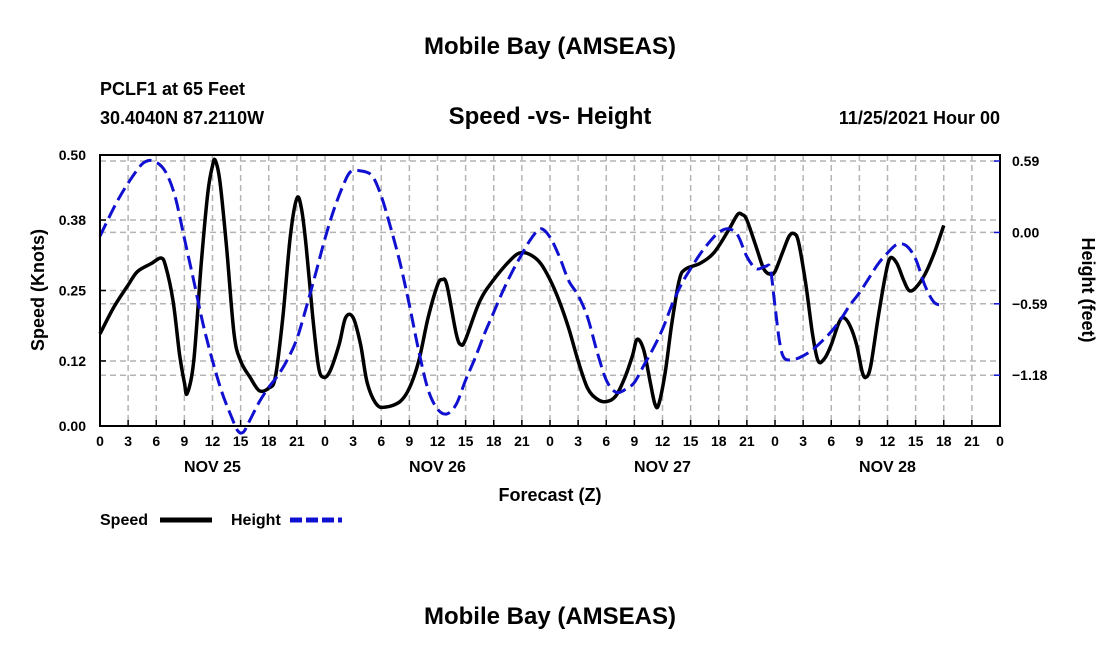  What do you see at coordinates (550, 616) in the screenshot?
I see `footer-title: Mobile Bay (AMSEAS)` at bounding box center [550, 616].